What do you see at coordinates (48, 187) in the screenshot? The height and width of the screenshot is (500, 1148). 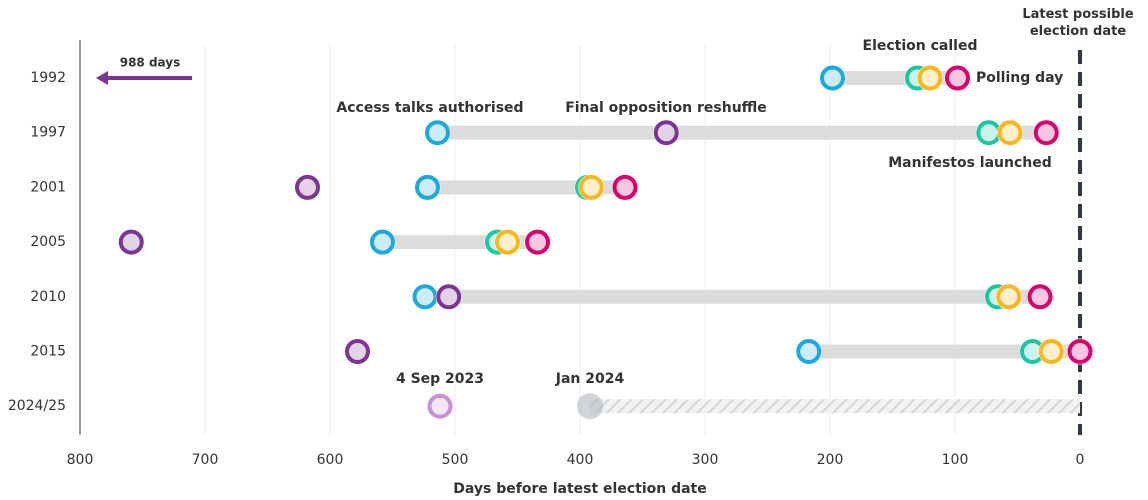 I see `y-tick-label: 2001` at bounding box center [48, 187].